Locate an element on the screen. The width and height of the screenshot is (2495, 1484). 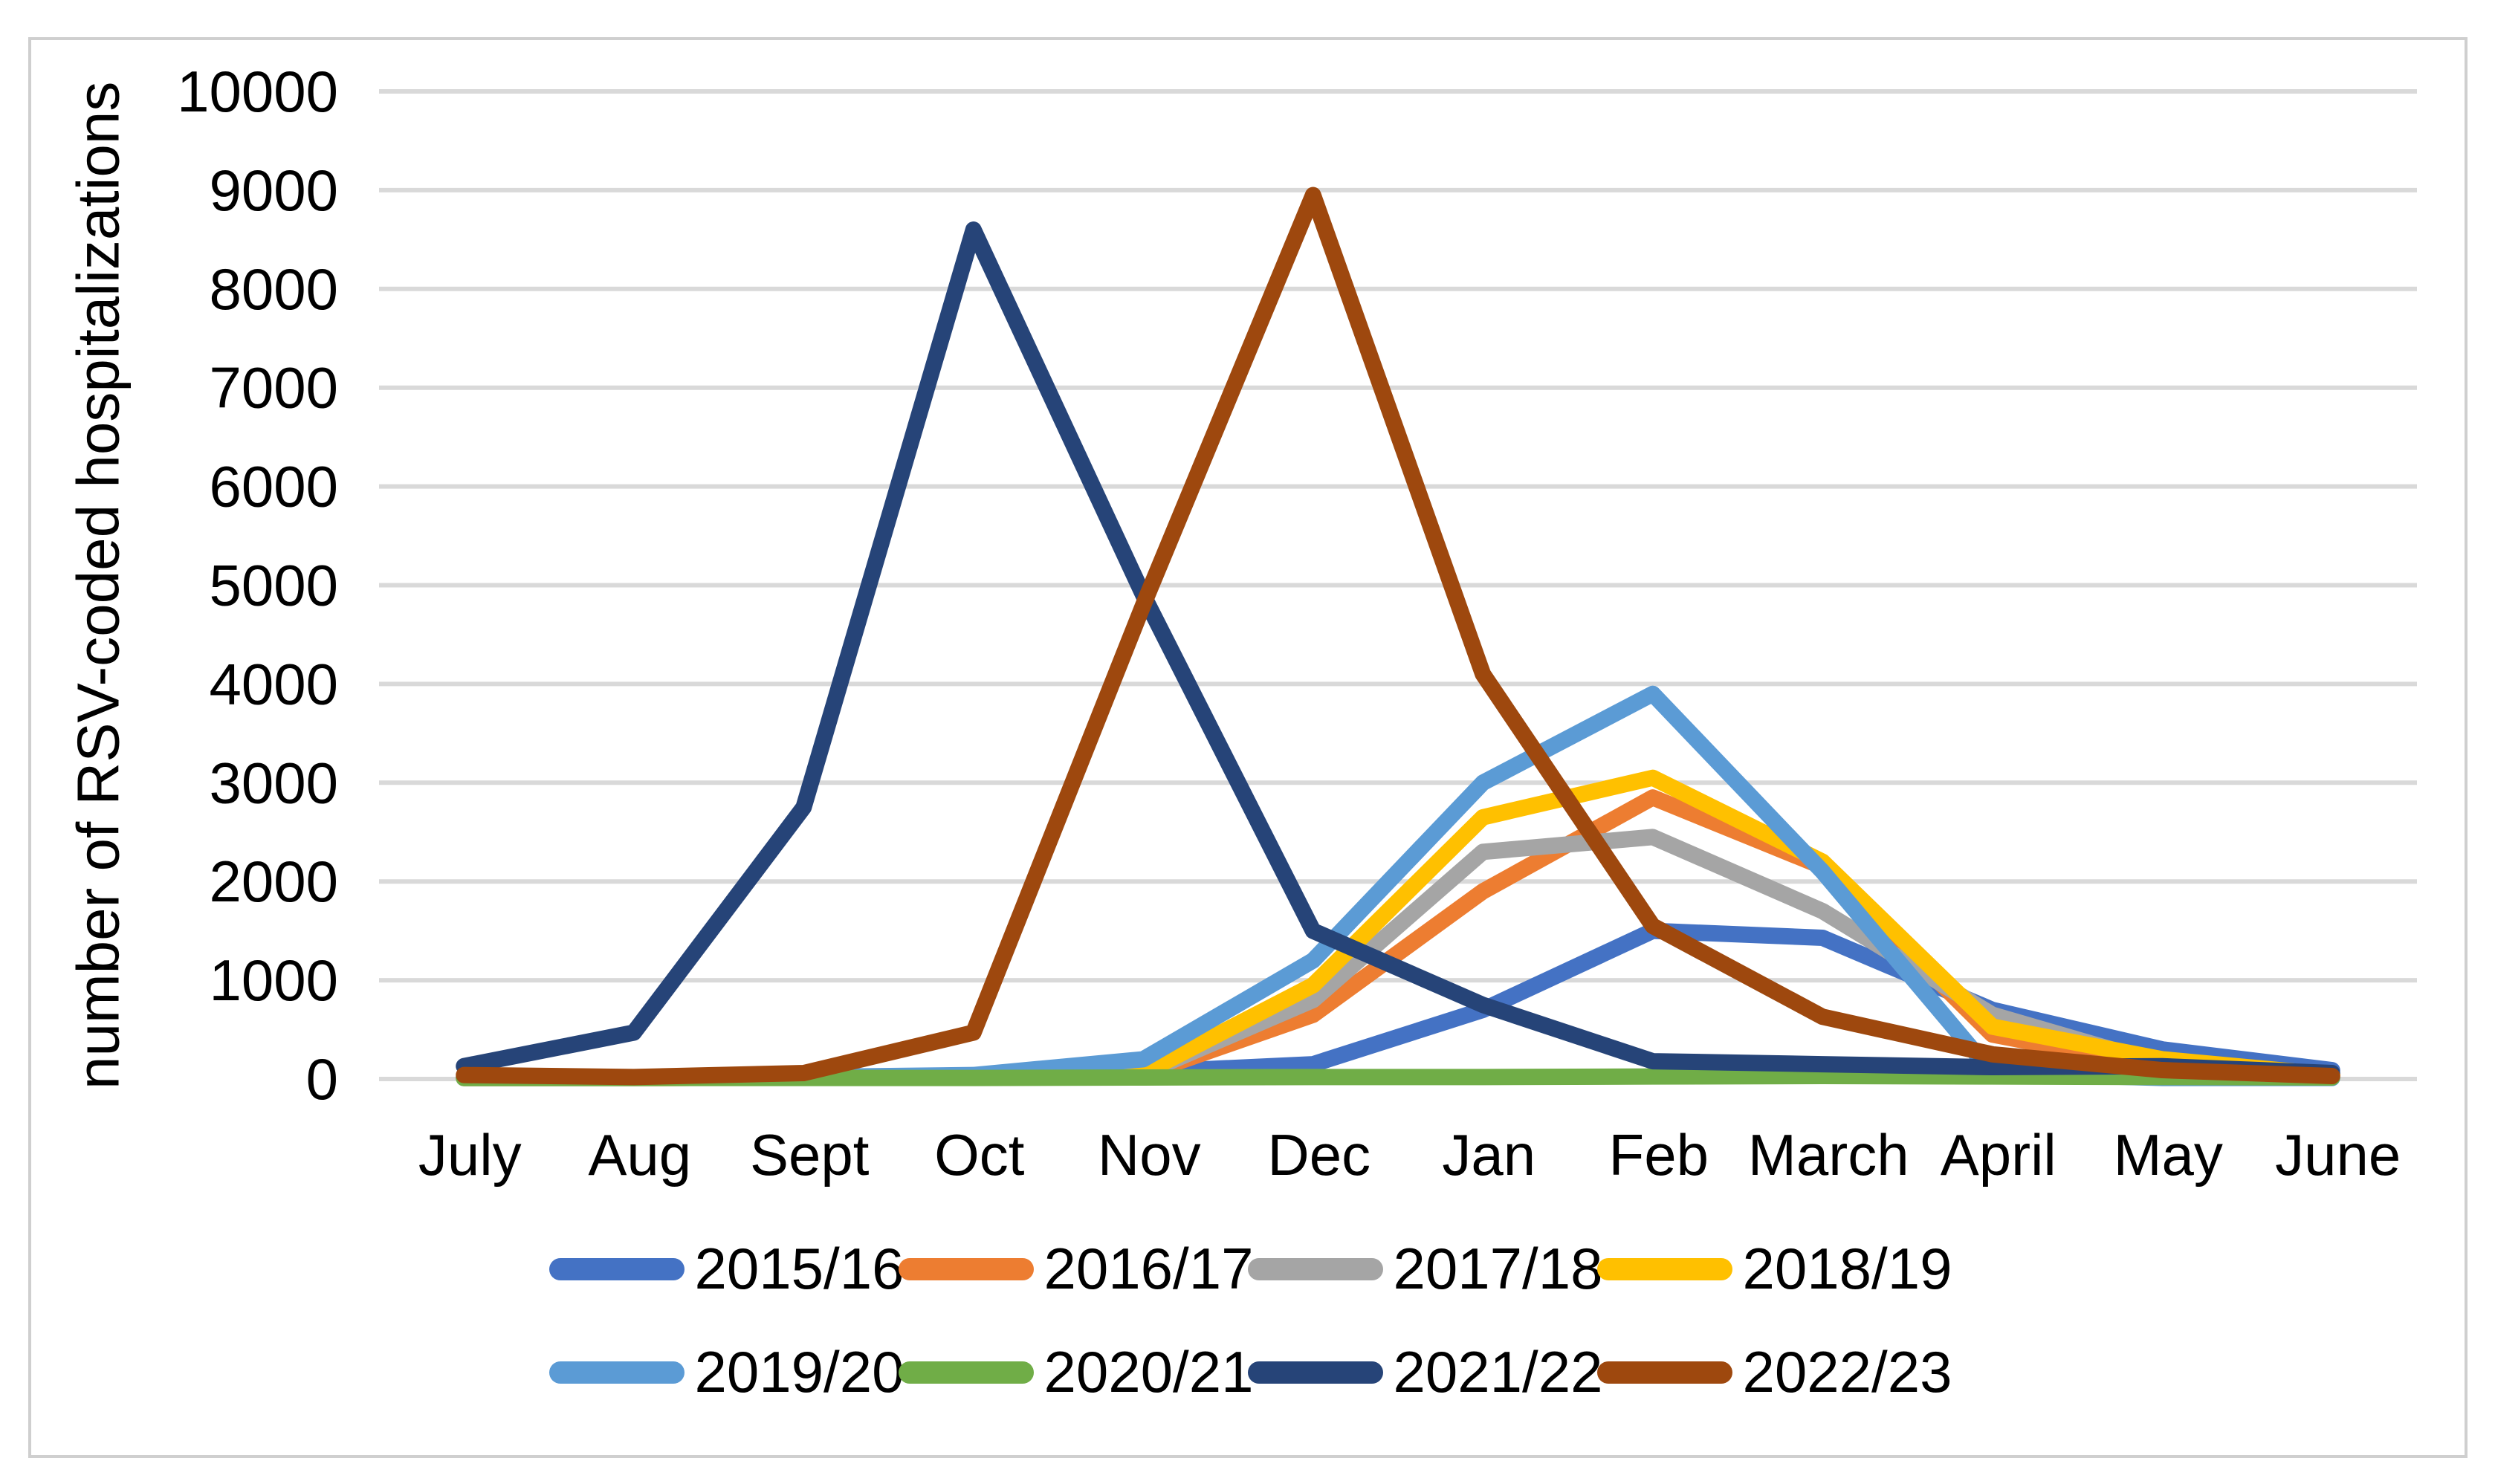
x-tick-label-Sept: Sept is located at coordinates (810, 1155).